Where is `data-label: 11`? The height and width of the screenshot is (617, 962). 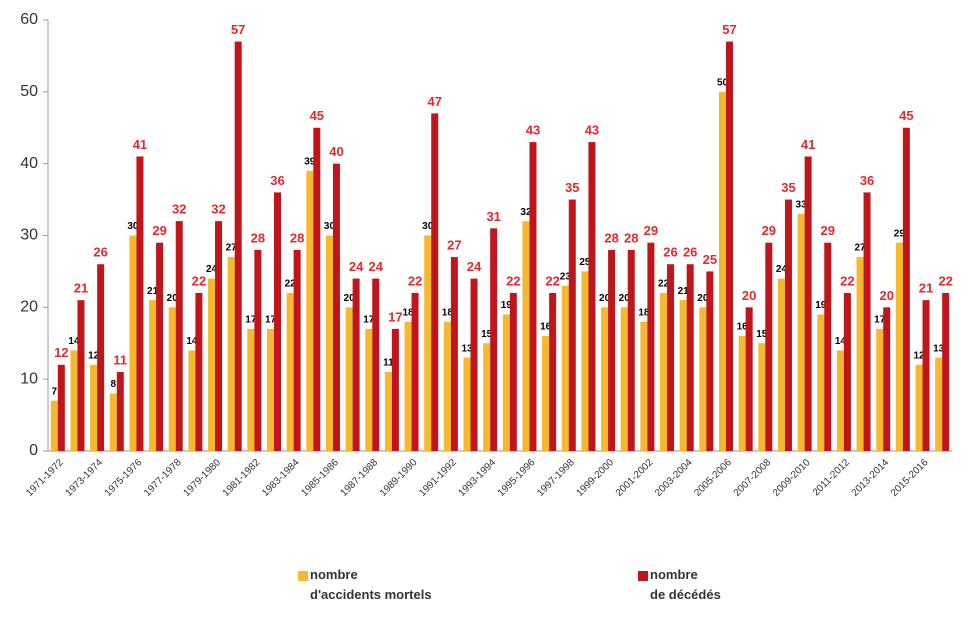
data-label: 11 is located at coordinates (388, 363).